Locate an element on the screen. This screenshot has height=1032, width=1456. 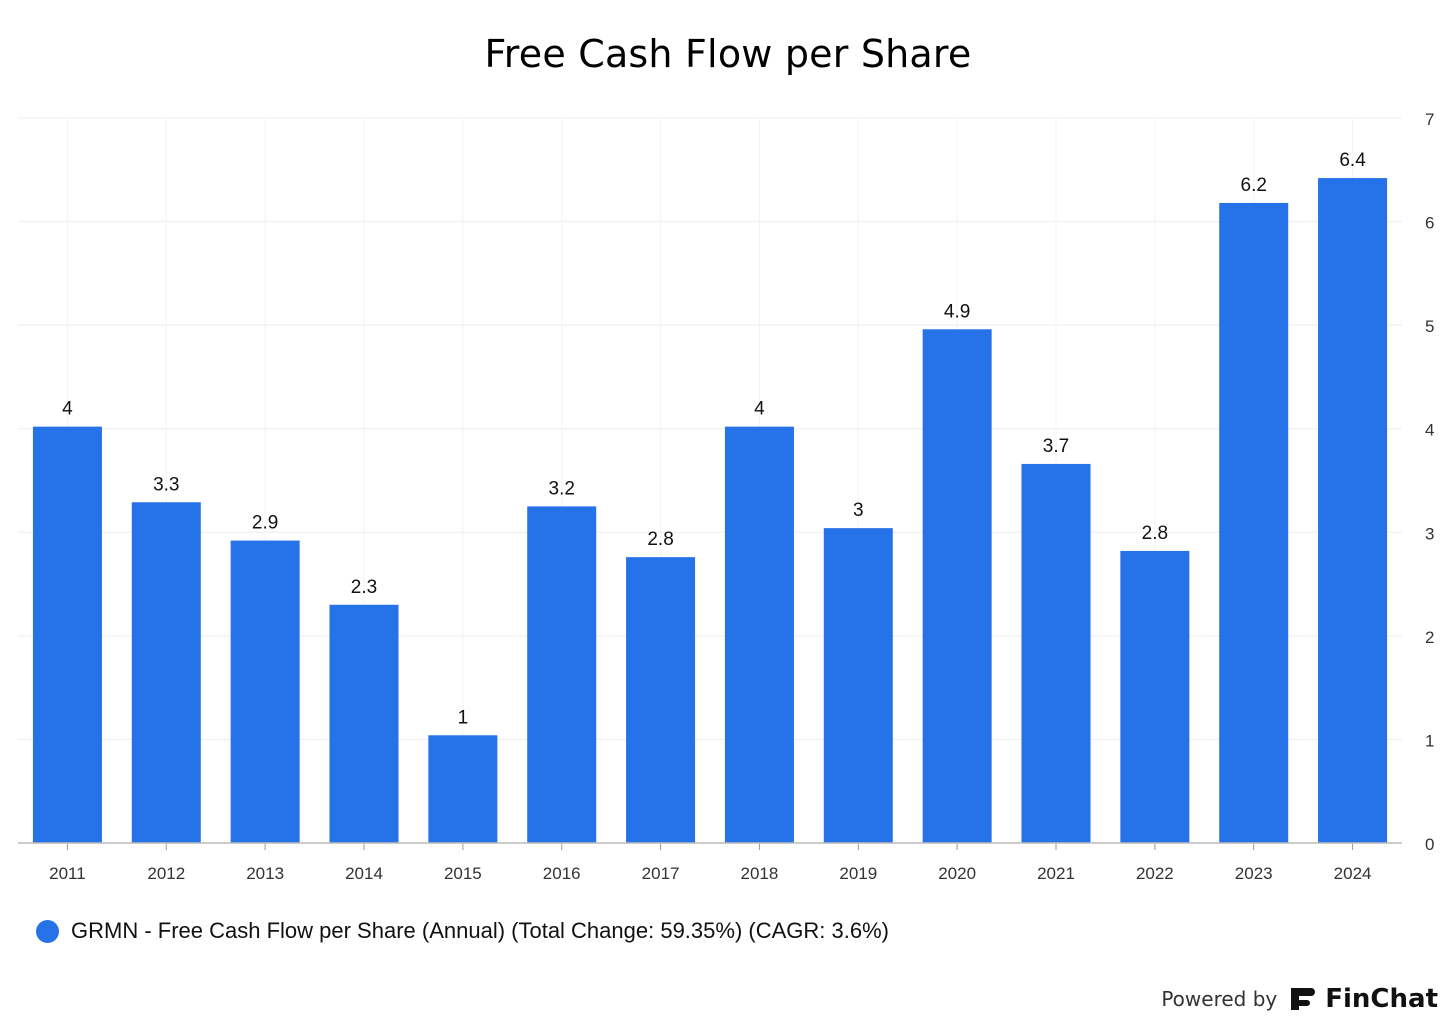
data-label: 3.7 is located at coordinates (1056, 446).